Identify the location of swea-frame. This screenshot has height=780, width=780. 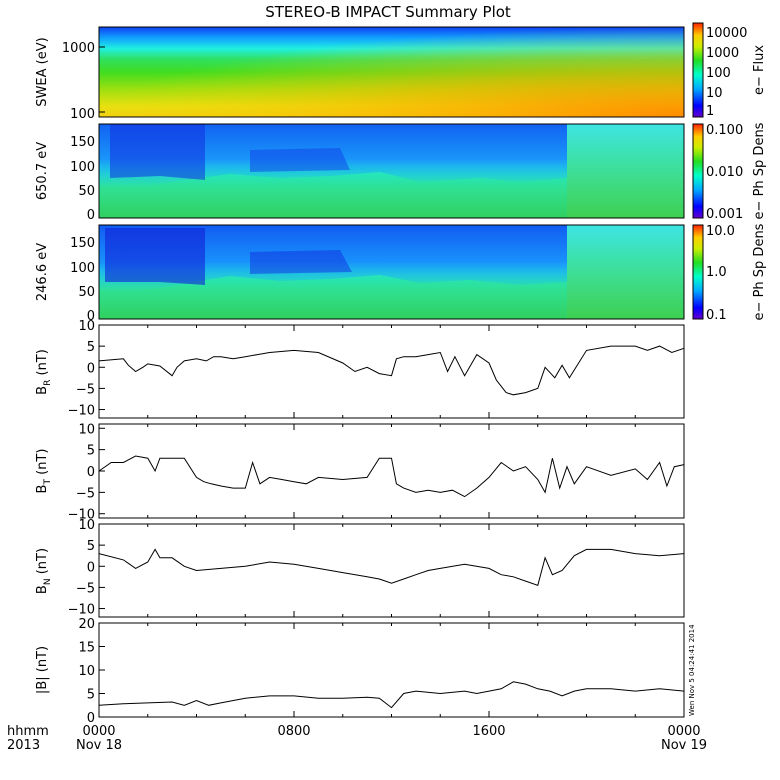
(391, 72).